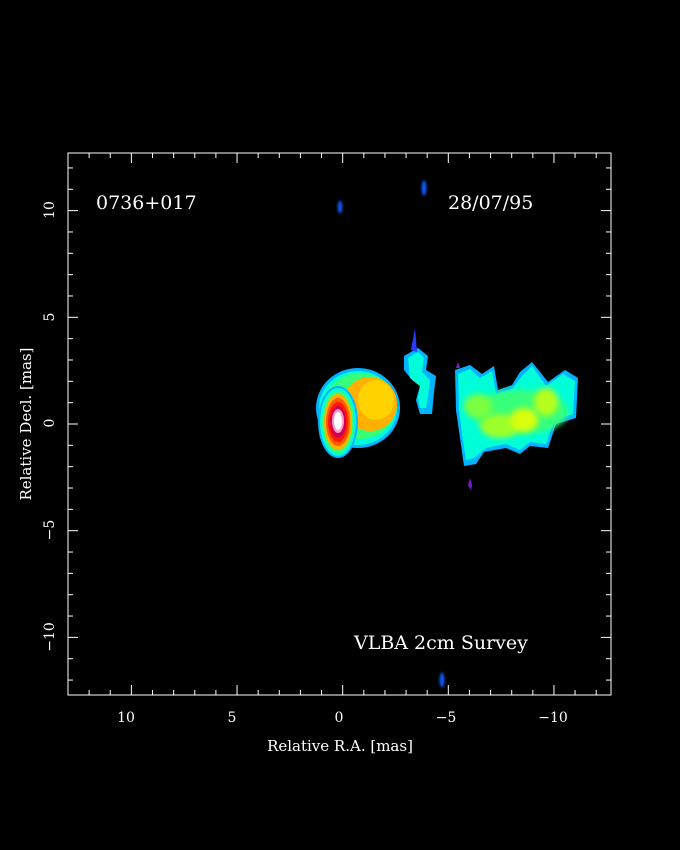  I want to click on survey-name-label: VLBA 2cm Survey, so click(440, 643).